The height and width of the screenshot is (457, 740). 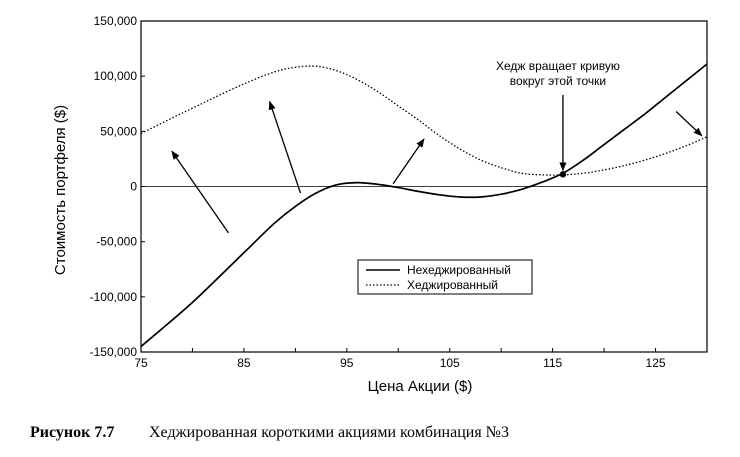 I want to click on legend: Нехеджированный Хеджированный, so click(x=445, y=277).